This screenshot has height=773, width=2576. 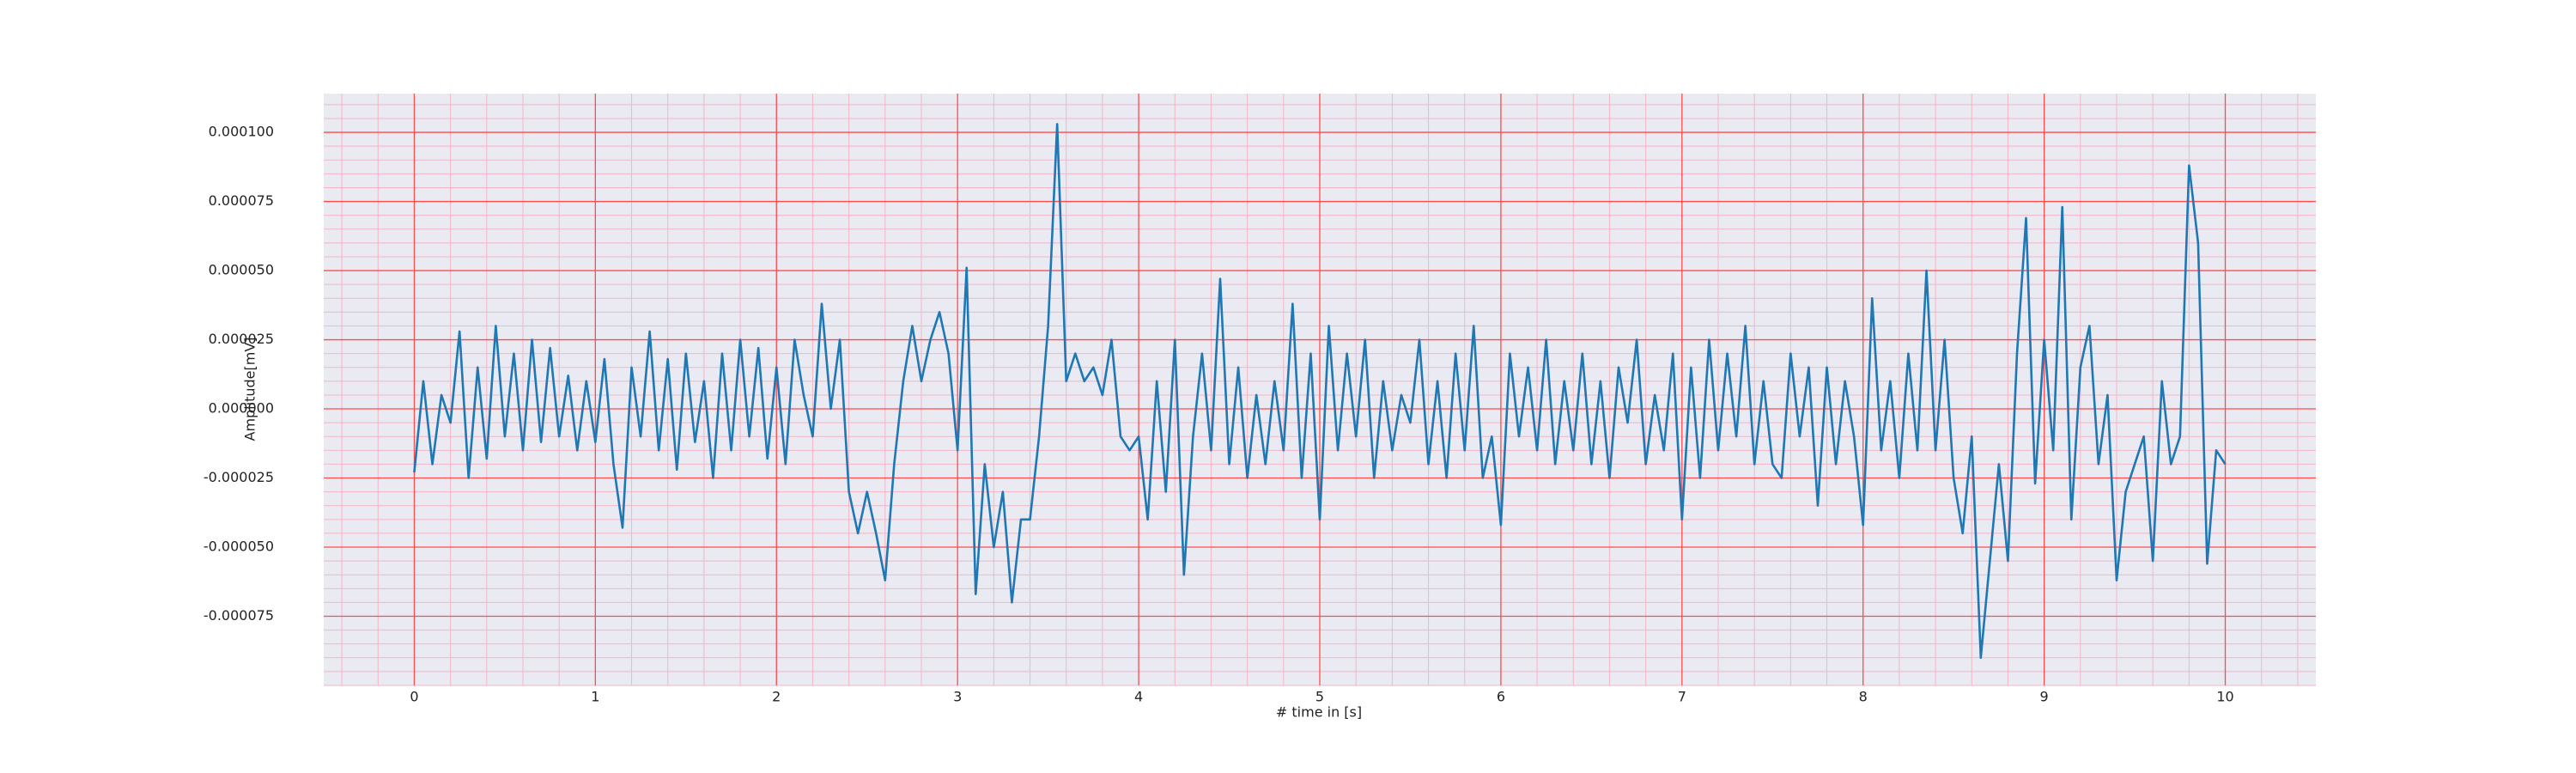 What do you see at coordinates (239, 477) in the screenshot?
I see `y-tick-label: -0.000025` at bounding box center [239, 477].